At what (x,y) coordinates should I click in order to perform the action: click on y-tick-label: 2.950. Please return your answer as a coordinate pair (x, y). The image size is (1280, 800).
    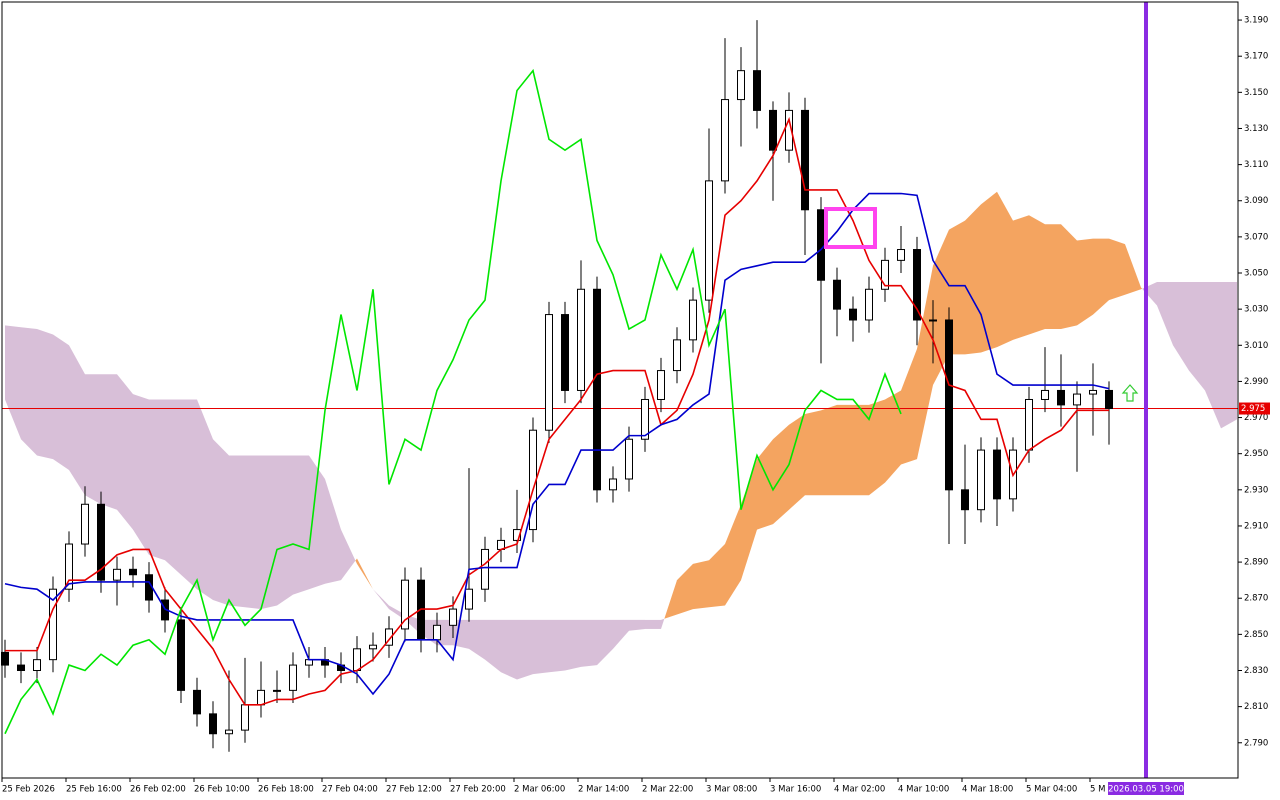
    Looking at the image, I should click on (1256, 454).